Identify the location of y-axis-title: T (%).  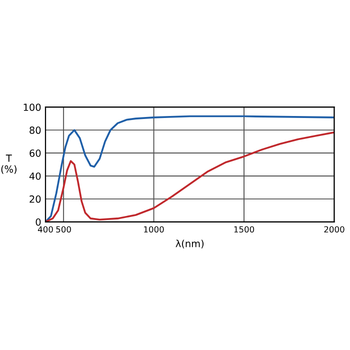
(8, 164).